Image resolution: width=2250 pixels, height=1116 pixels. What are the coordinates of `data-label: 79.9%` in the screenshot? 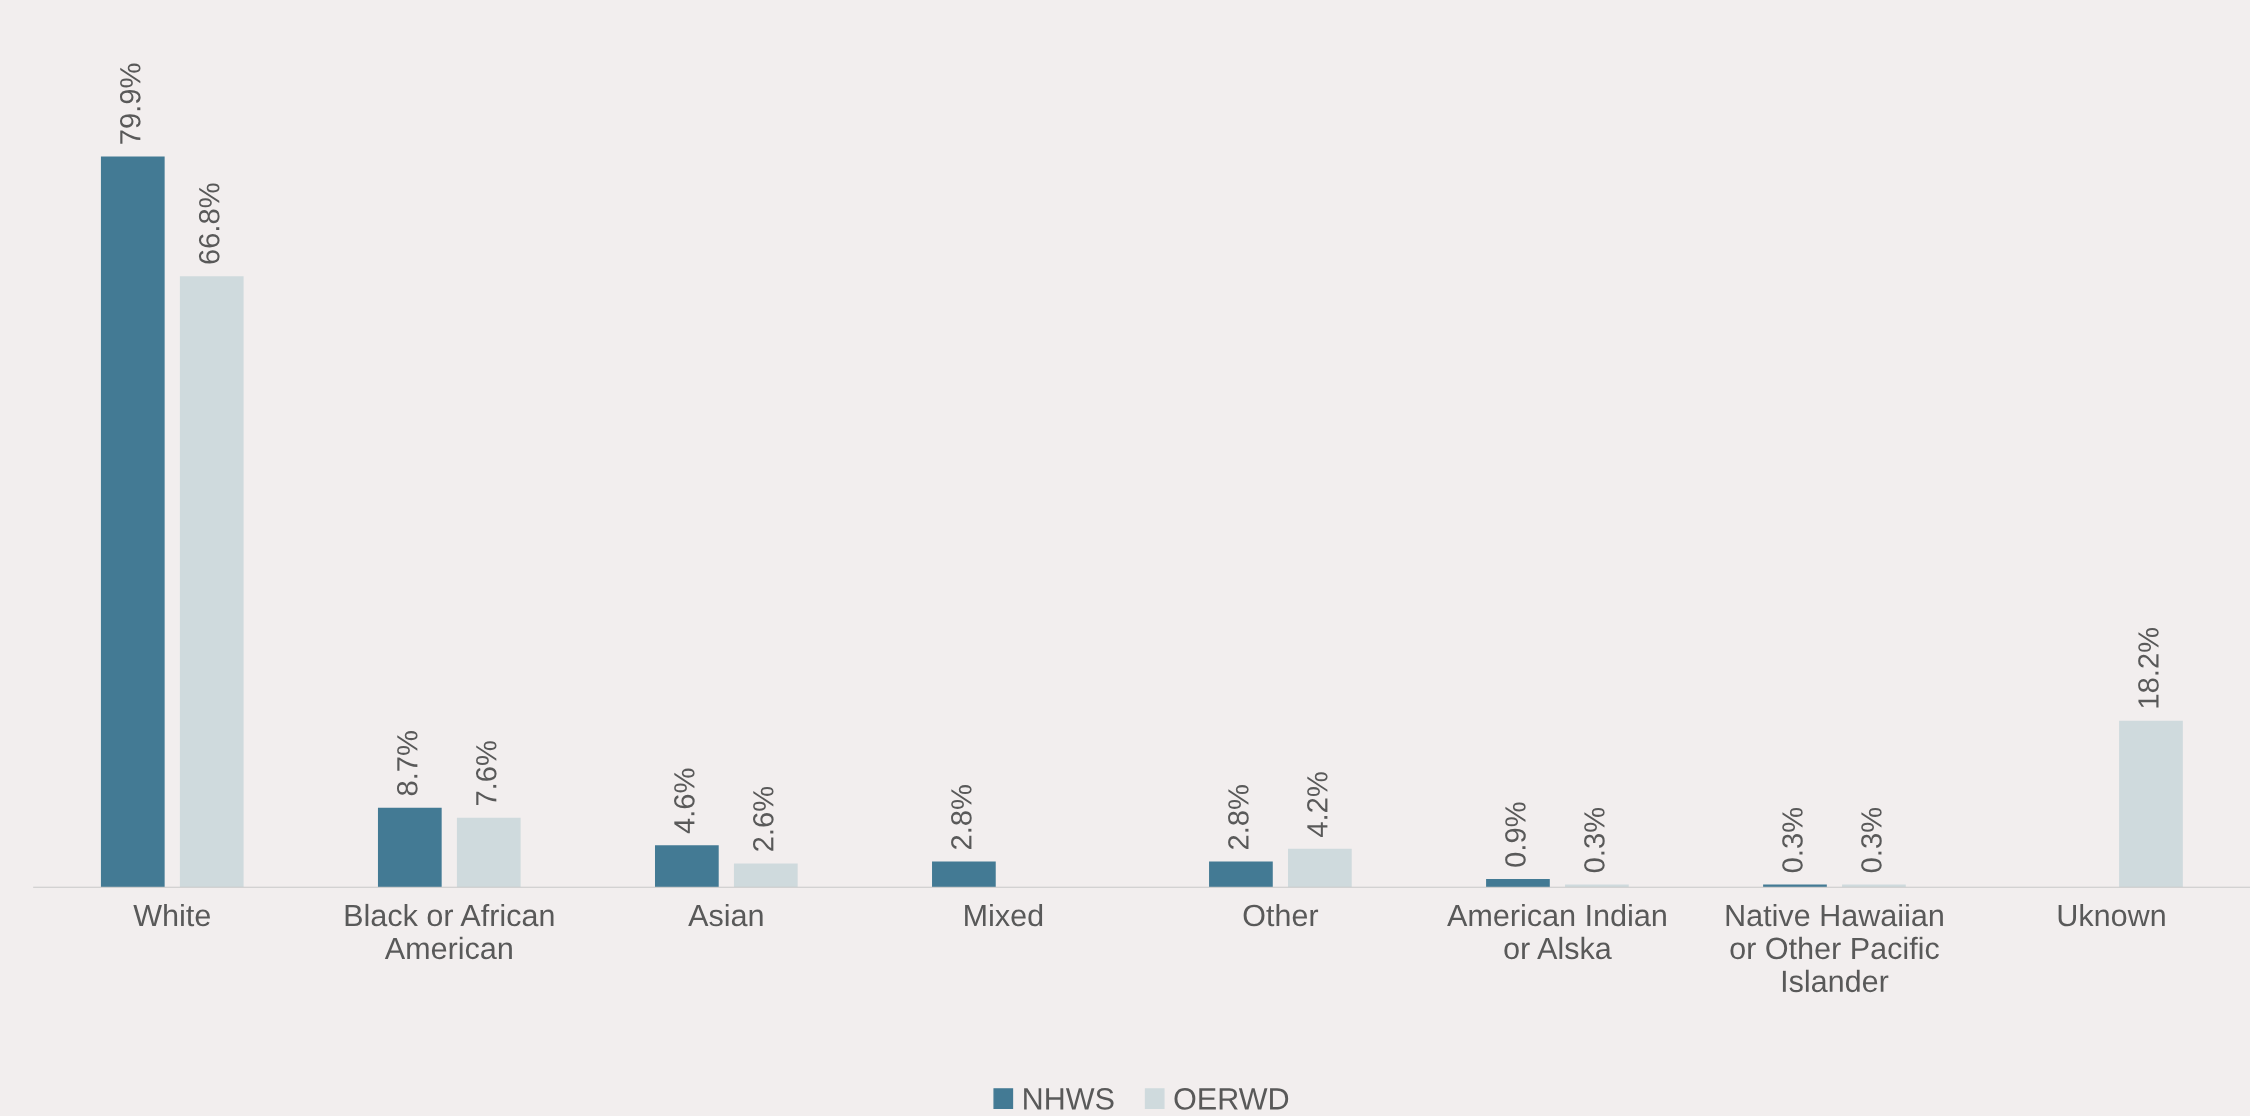 It's located at (130, 103).